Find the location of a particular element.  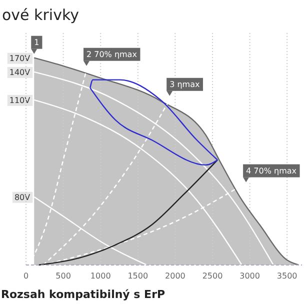

annotation: 2 70% ηmax is located at coordinates (112, 54).